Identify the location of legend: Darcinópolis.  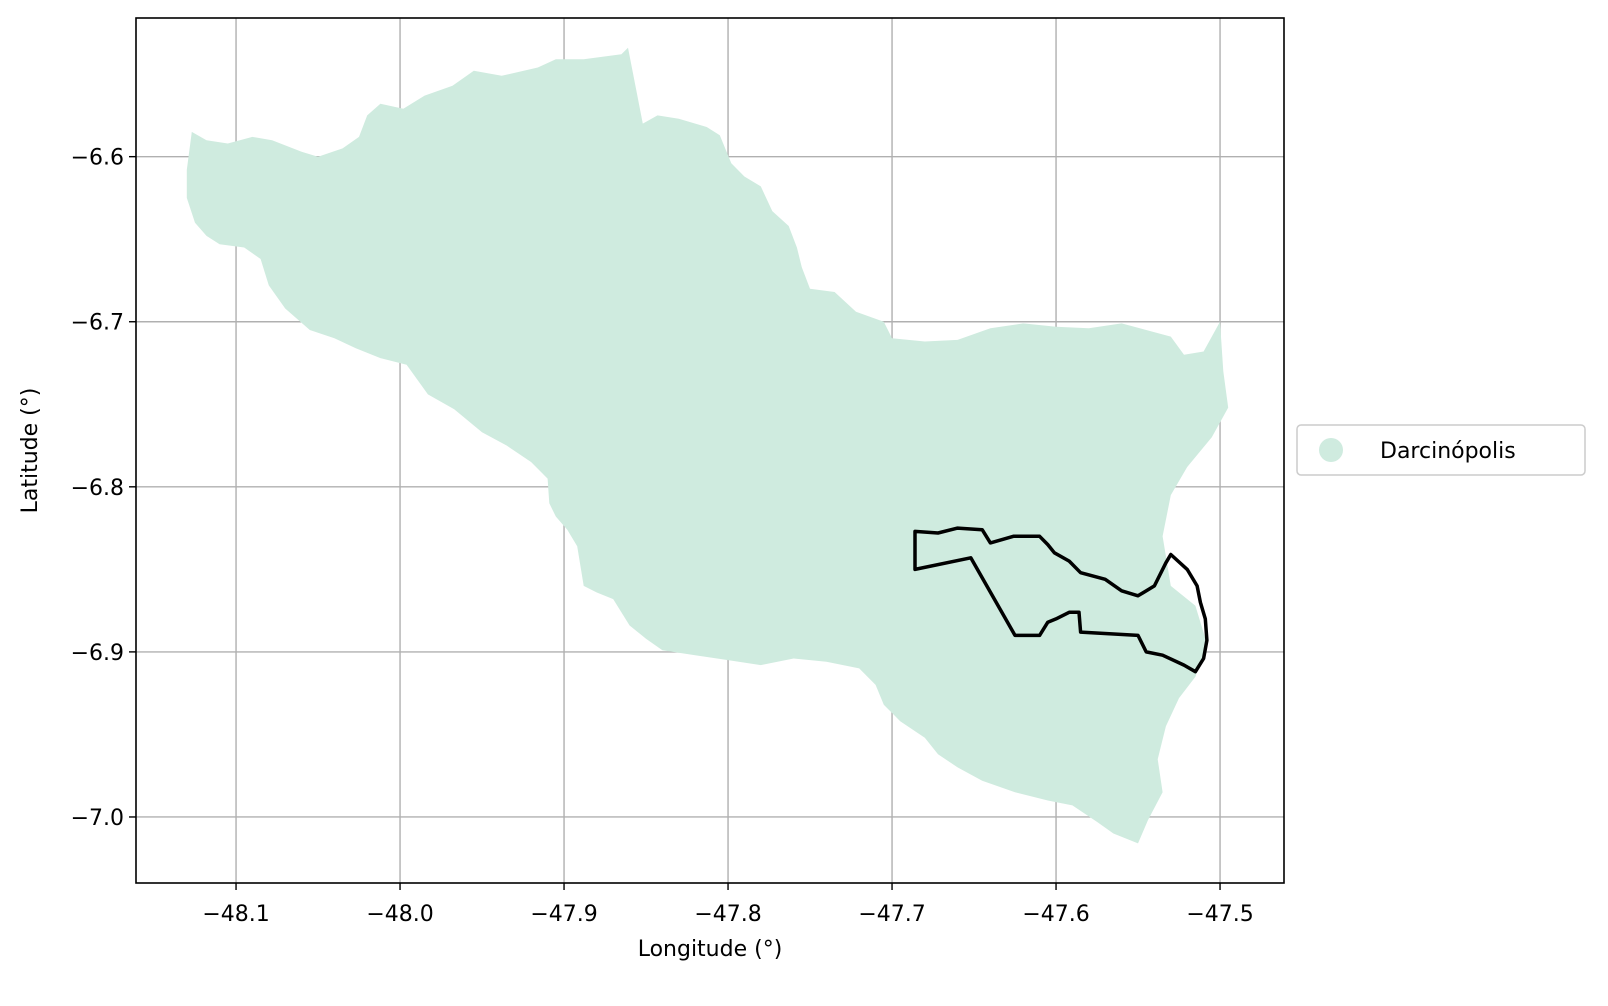
(1441, 450).